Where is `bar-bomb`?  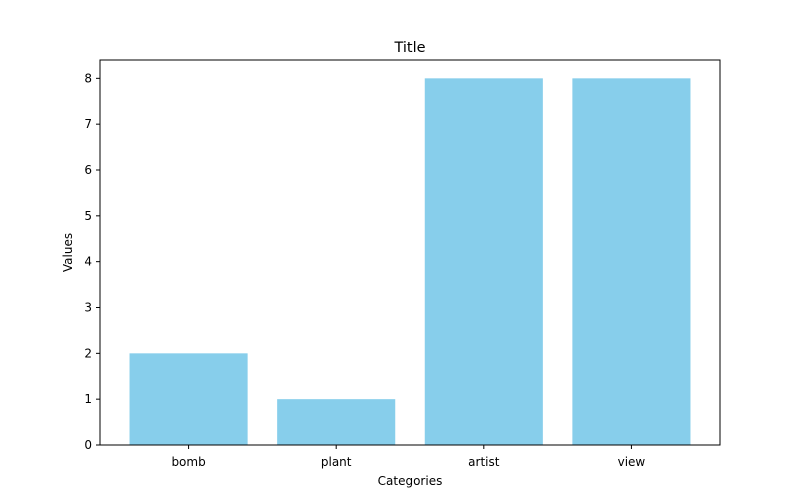
bar-bomb is located at coordinates (188, 399).